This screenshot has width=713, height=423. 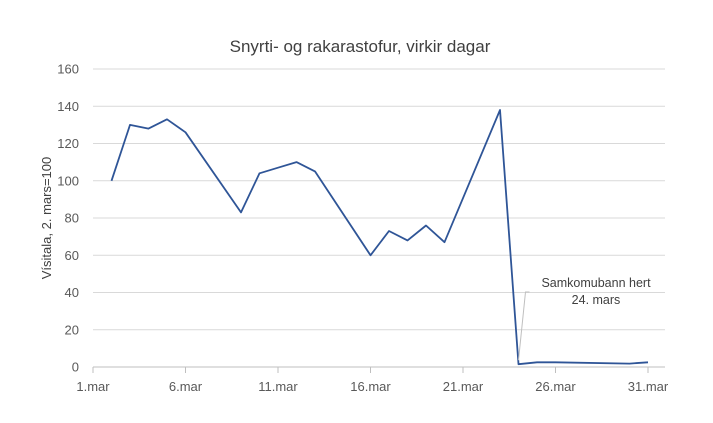 What do you see at coordinates (72, 329) in the screenshot?
I see `y-tick-label: 20` at bounding box center [72, 329].